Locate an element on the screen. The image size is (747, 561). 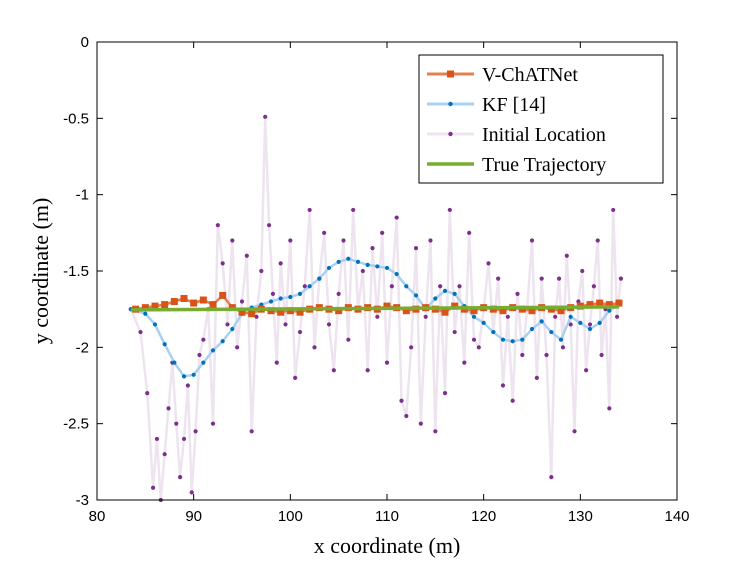
x-tick-label: 130 is located at coordinates (580, 516).